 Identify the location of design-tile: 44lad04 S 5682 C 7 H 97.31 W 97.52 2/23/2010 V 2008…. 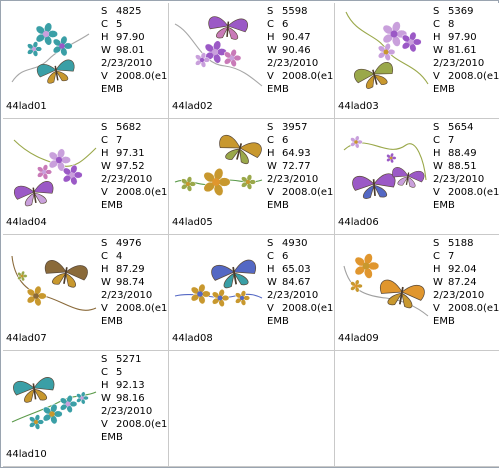
(86, 177).